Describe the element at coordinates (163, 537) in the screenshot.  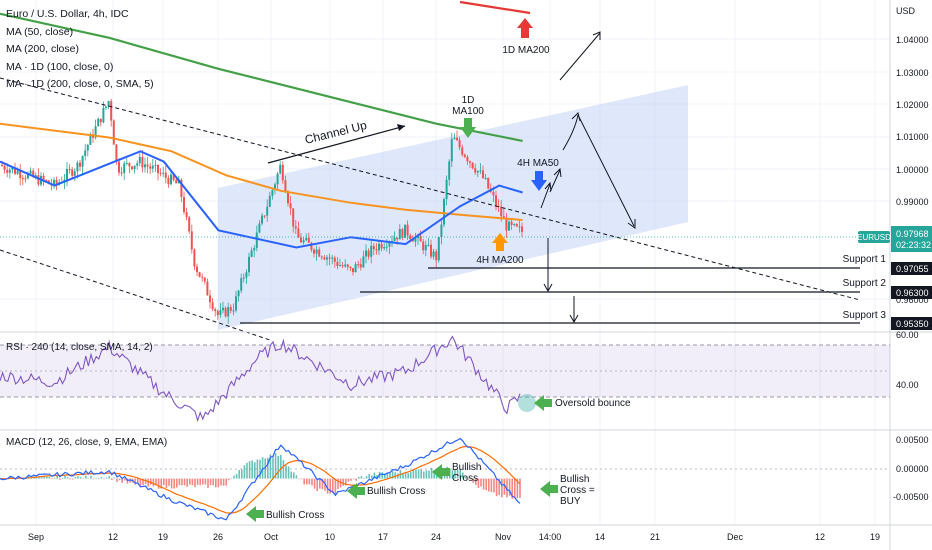
I see `time-tick: 19` at that location.